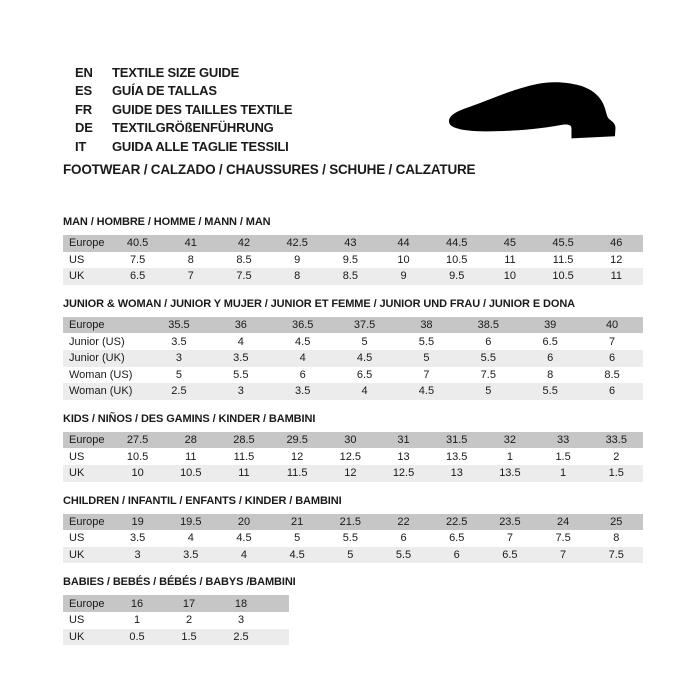 The width and height of the screenshot is (700, 700). What do you see at coordinates (241, 603) in the screenshot?
I see `size-cell: 18` at bounding box center [241, 603].